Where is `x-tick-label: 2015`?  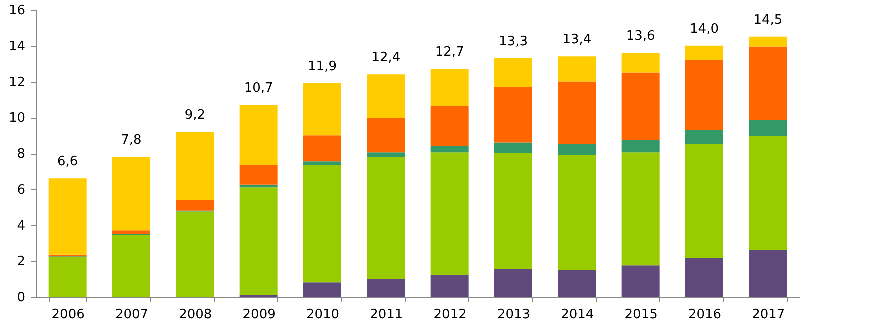 x-tick-label: 2015 is located at coordinates (641, 315).